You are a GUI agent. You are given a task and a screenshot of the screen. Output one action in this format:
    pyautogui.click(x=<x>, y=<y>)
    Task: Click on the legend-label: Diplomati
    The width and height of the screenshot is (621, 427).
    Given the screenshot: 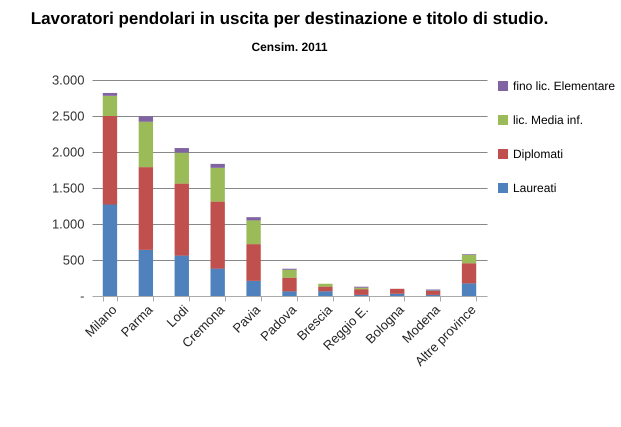 What is the action you would take?
    pyautogui.click(x=538, y=154)
    